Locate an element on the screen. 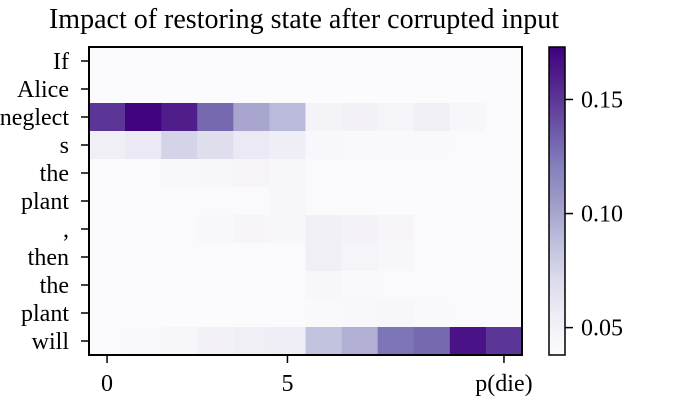 The height and width of the screenshot is (400, 700). y-tick-label: s is located at coordinates (64, 146).